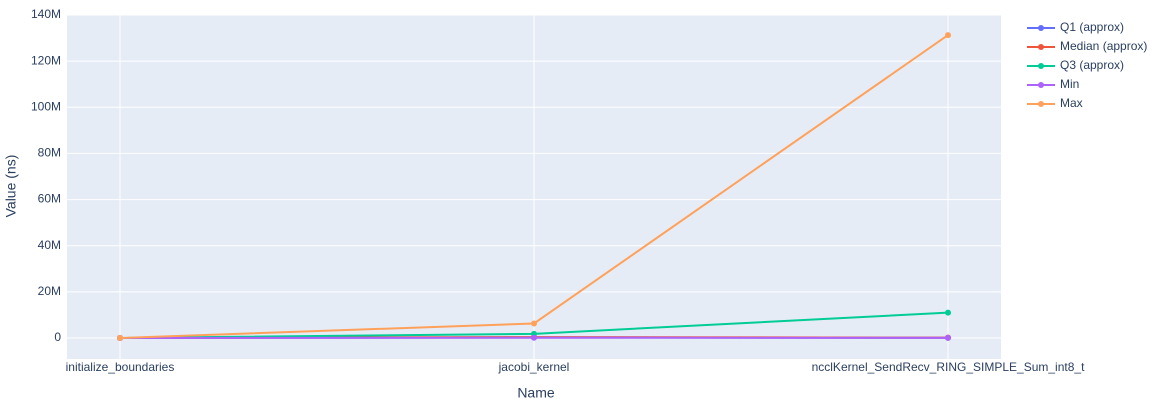 This screenshot has height=409, width=1152. I want to click on y-tick-label: 80M, so click(49, 153).